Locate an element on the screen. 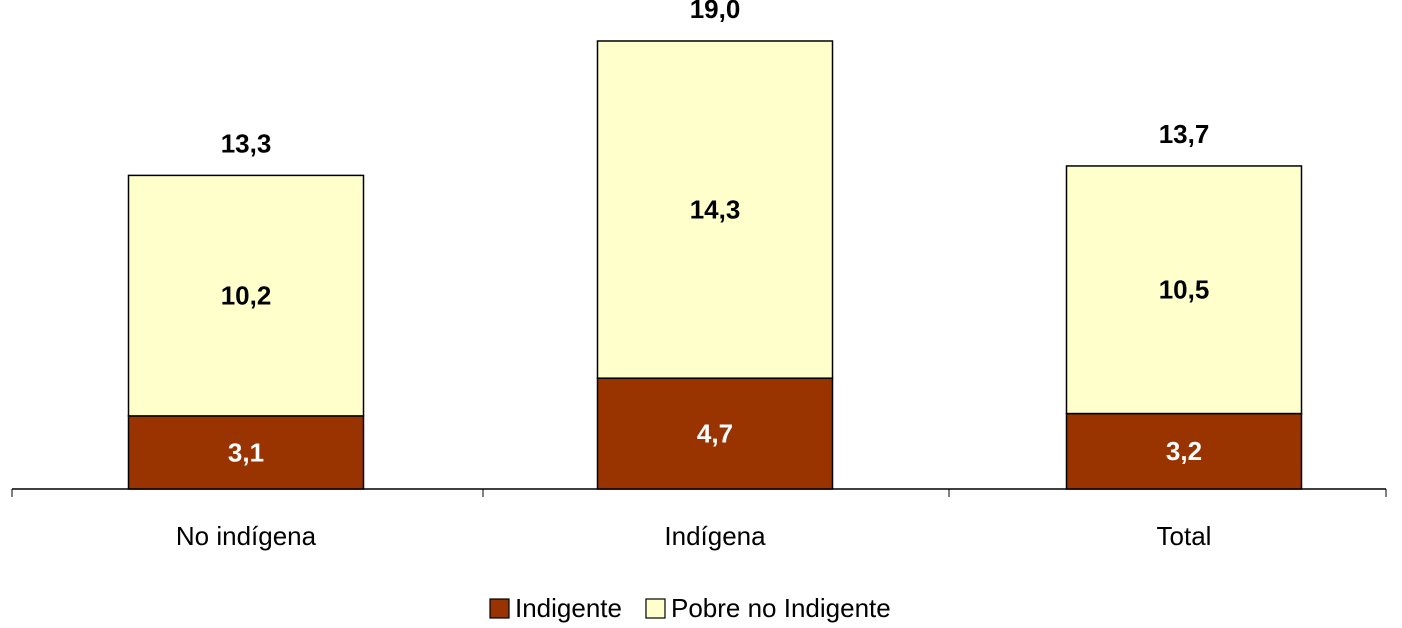 The width and height of the screenshot is (1402, 628). total-label: 13,7 is located at coordinates (1184, 134).